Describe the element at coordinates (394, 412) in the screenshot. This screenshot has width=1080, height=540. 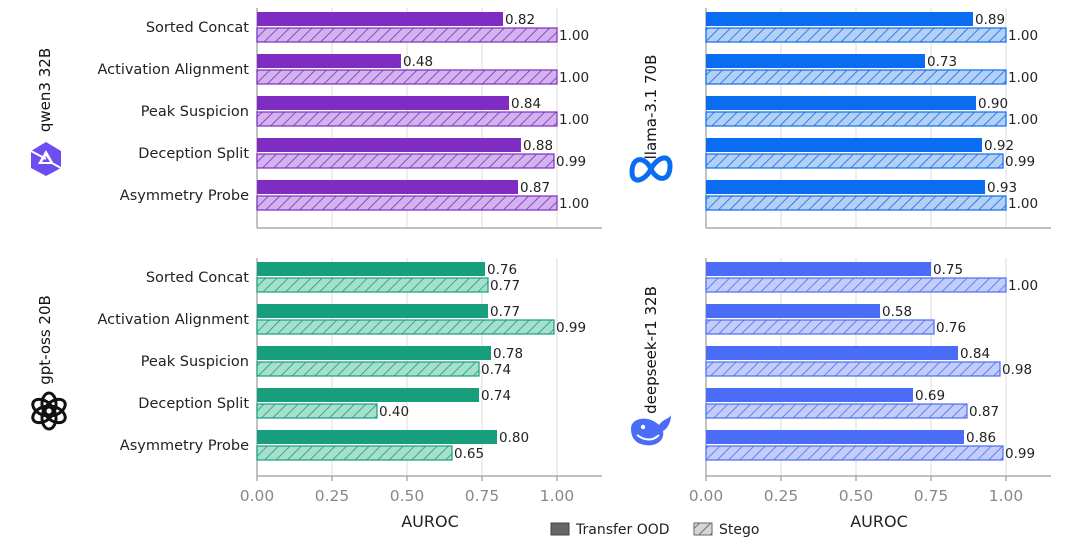
I see `value-label-stego: 0.40` at that location.